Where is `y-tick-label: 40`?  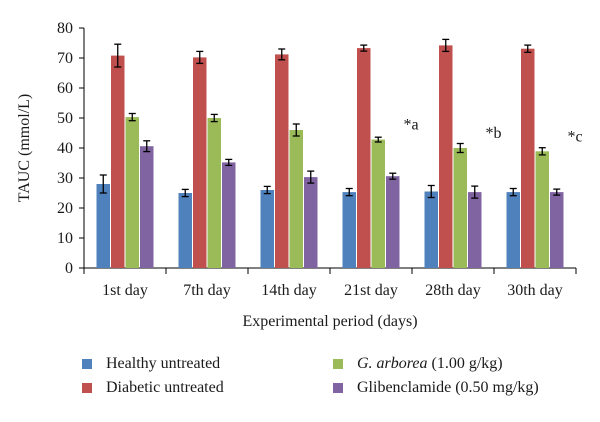
y-tick-label: 40 is located at coordinates (65, 148).